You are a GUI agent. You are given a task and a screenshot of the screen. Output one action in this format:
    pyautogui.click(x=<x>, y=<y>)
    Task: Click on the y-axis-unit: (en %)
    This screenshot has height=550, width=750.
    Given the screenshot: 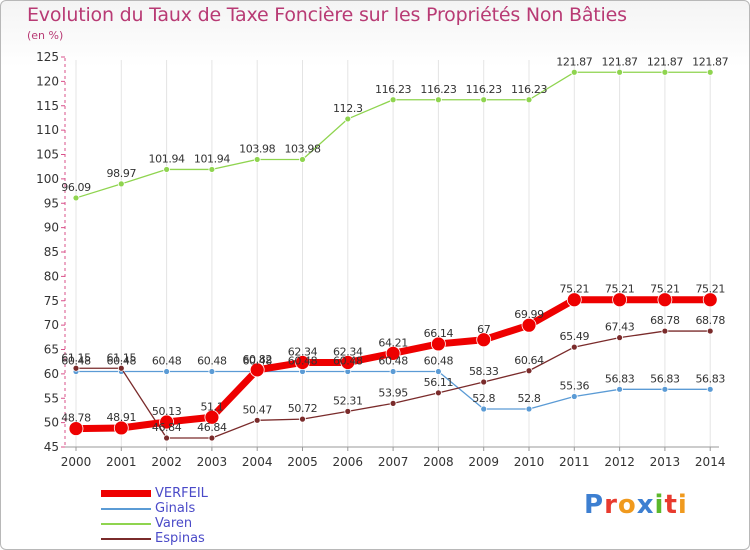 What is the action you would take?
    pyautogui.click(x=45, y=35)
    